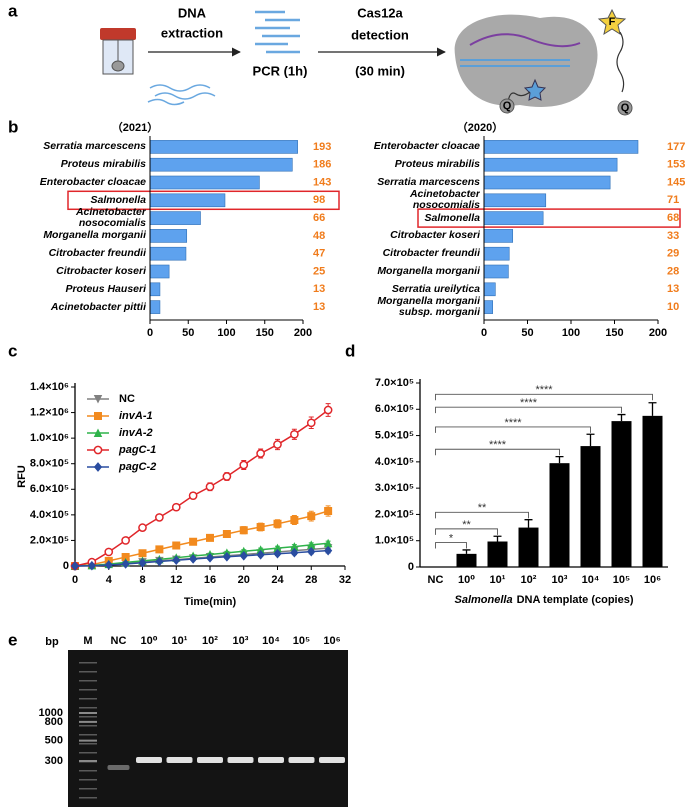  Describe the element at coordinates (109, 580) in the screenshot. I see `x-tick-label: 4` at that location.